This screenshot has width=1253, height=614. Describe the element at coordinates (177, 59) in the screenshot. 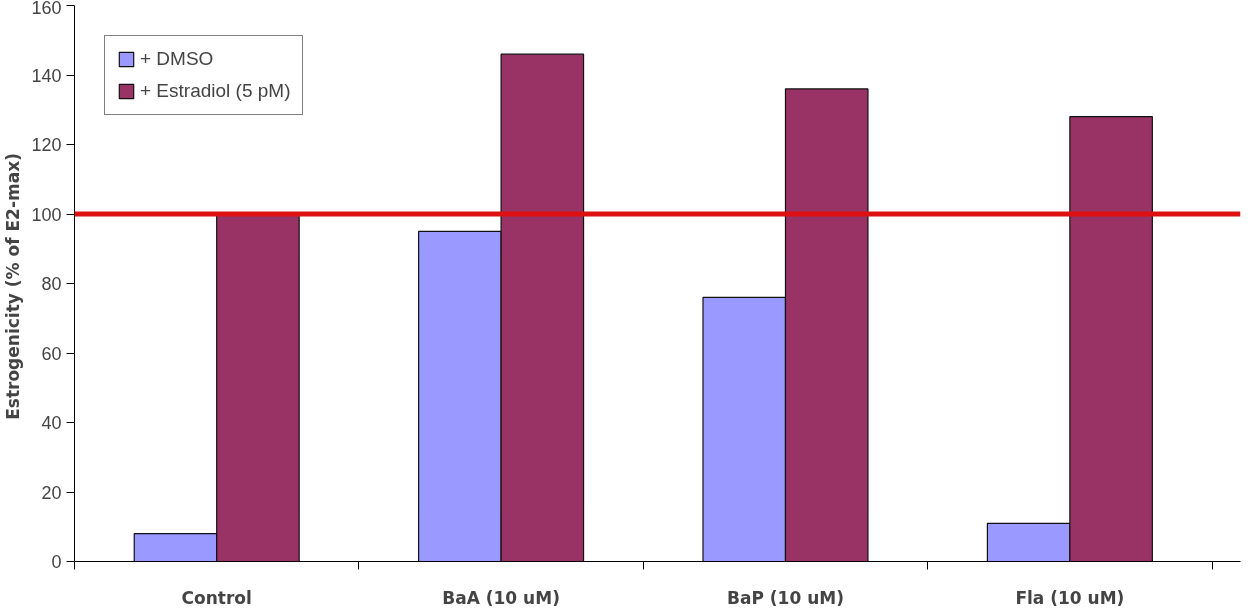

I see `legend-label: + DMSO` at that location.